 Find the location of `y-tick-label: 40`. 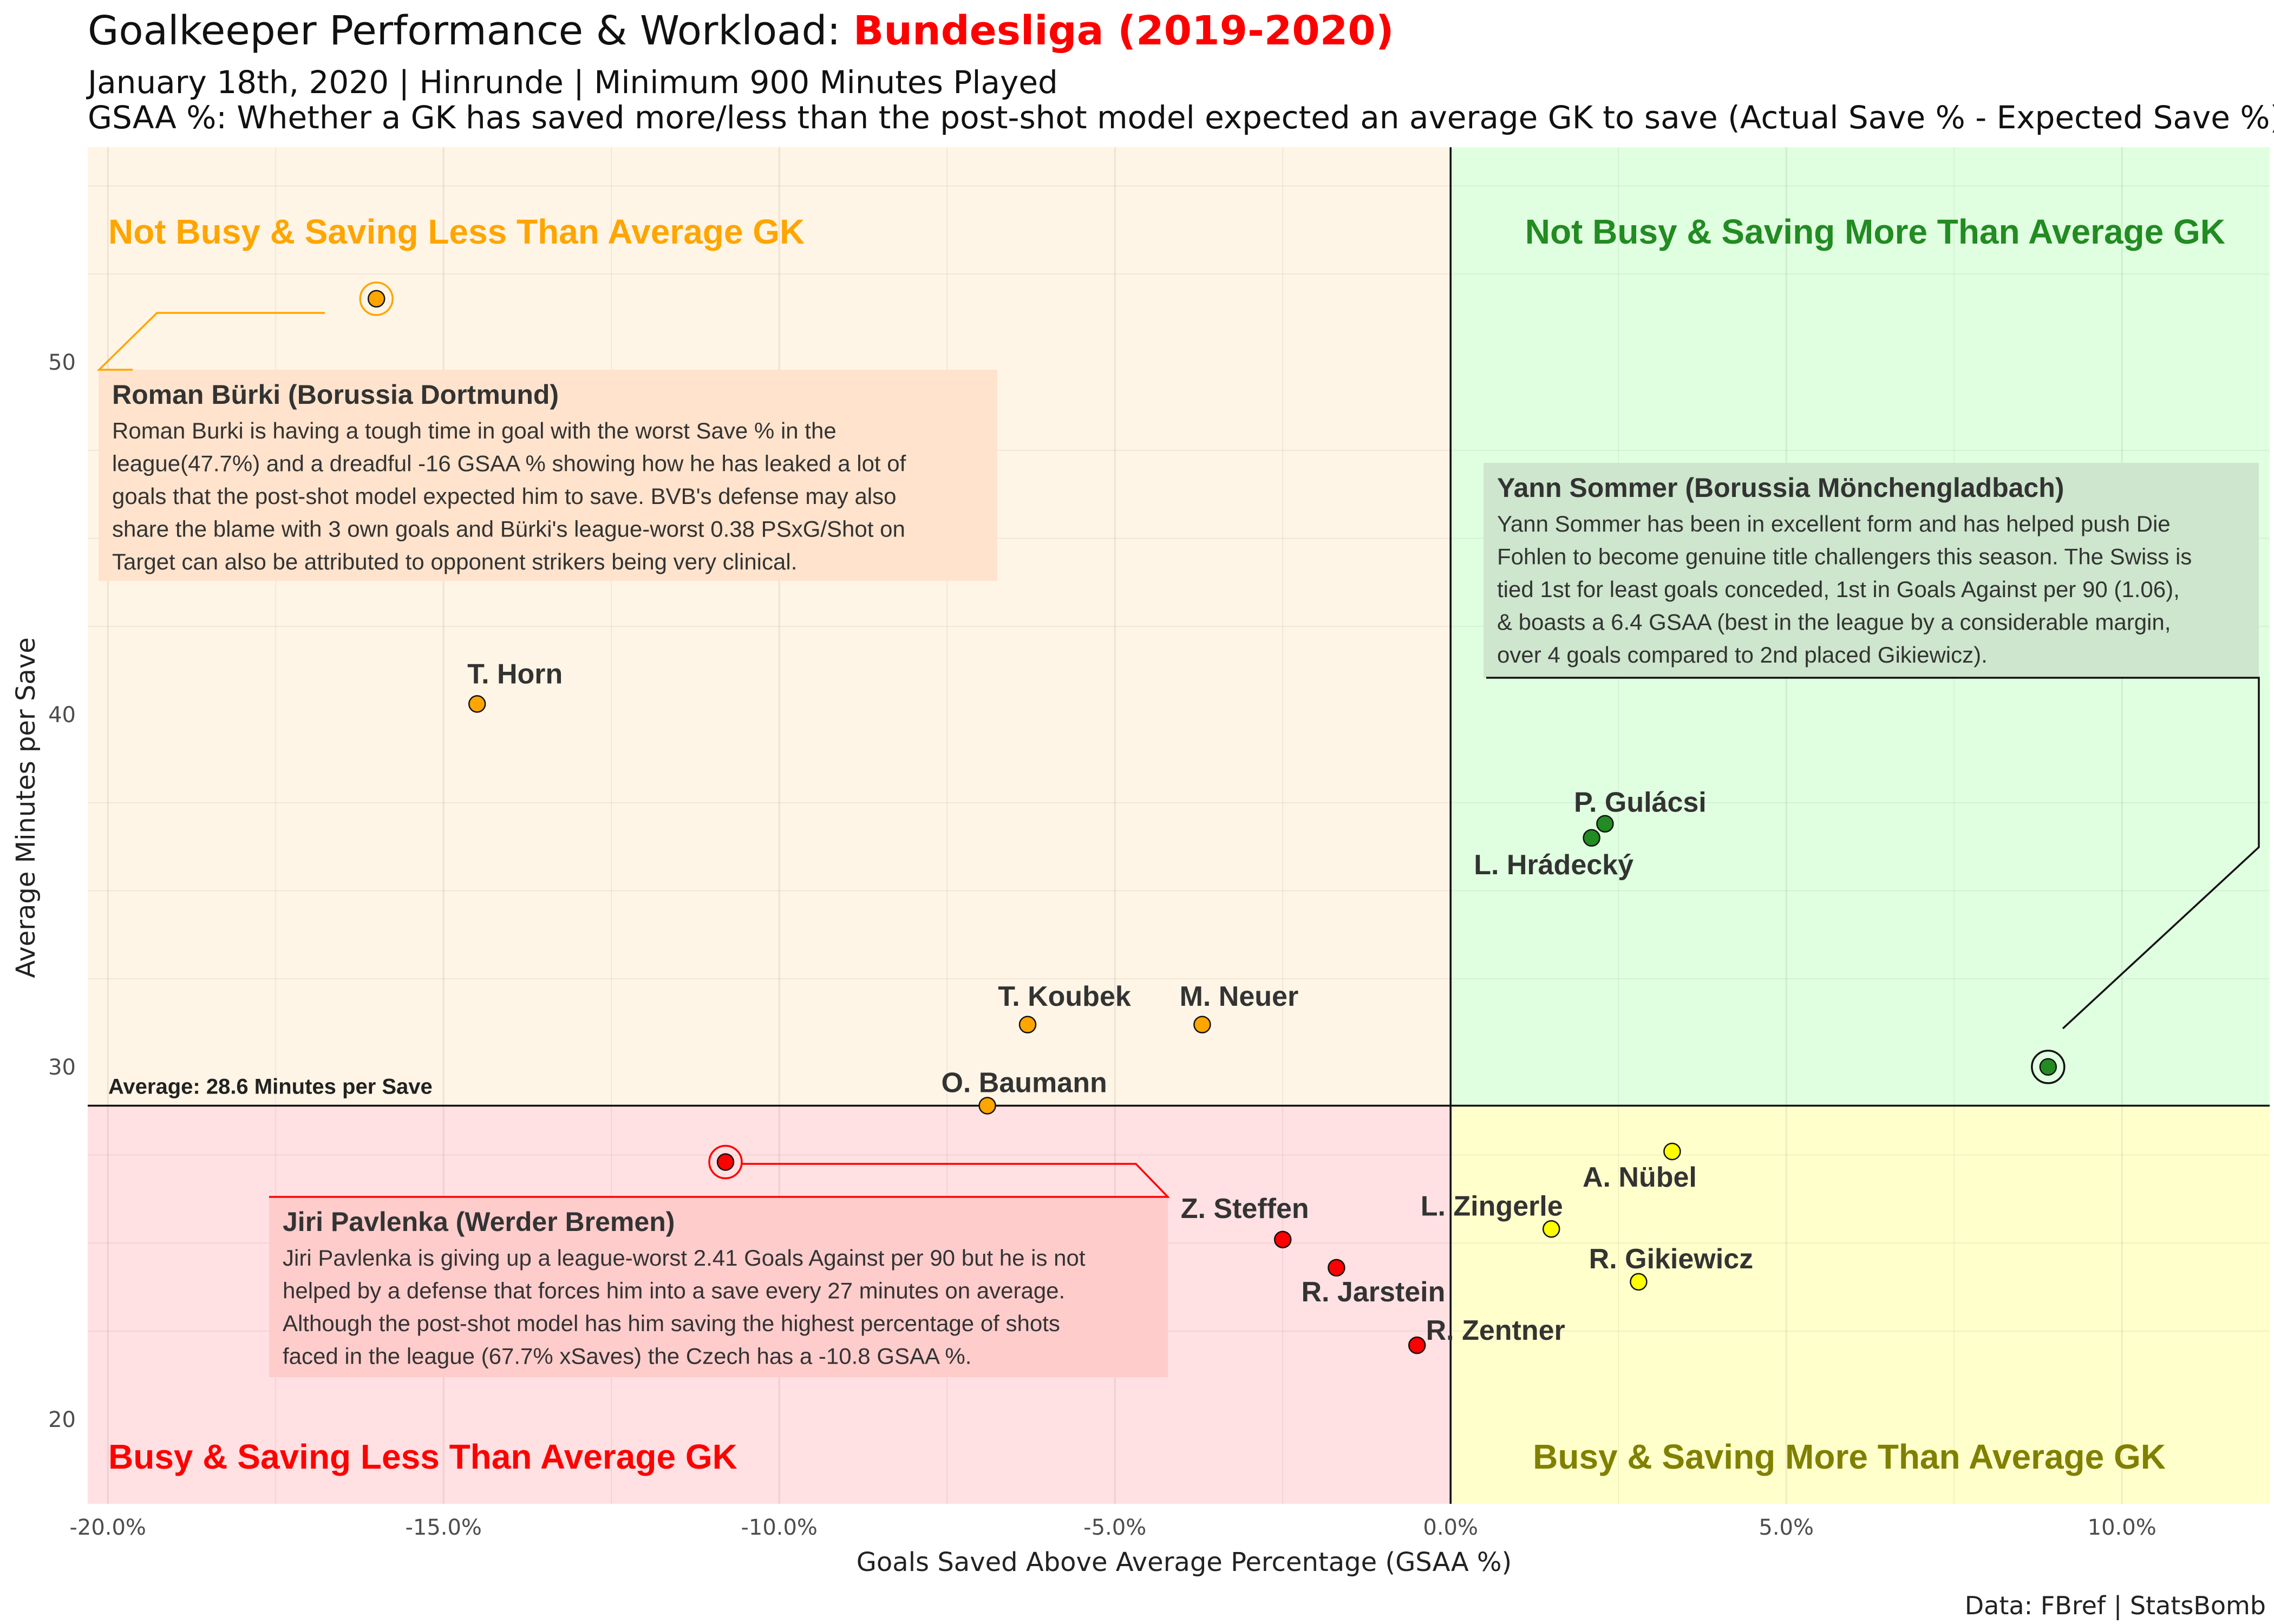

y-tick-label: 40 is located at coordinates (62, 716).